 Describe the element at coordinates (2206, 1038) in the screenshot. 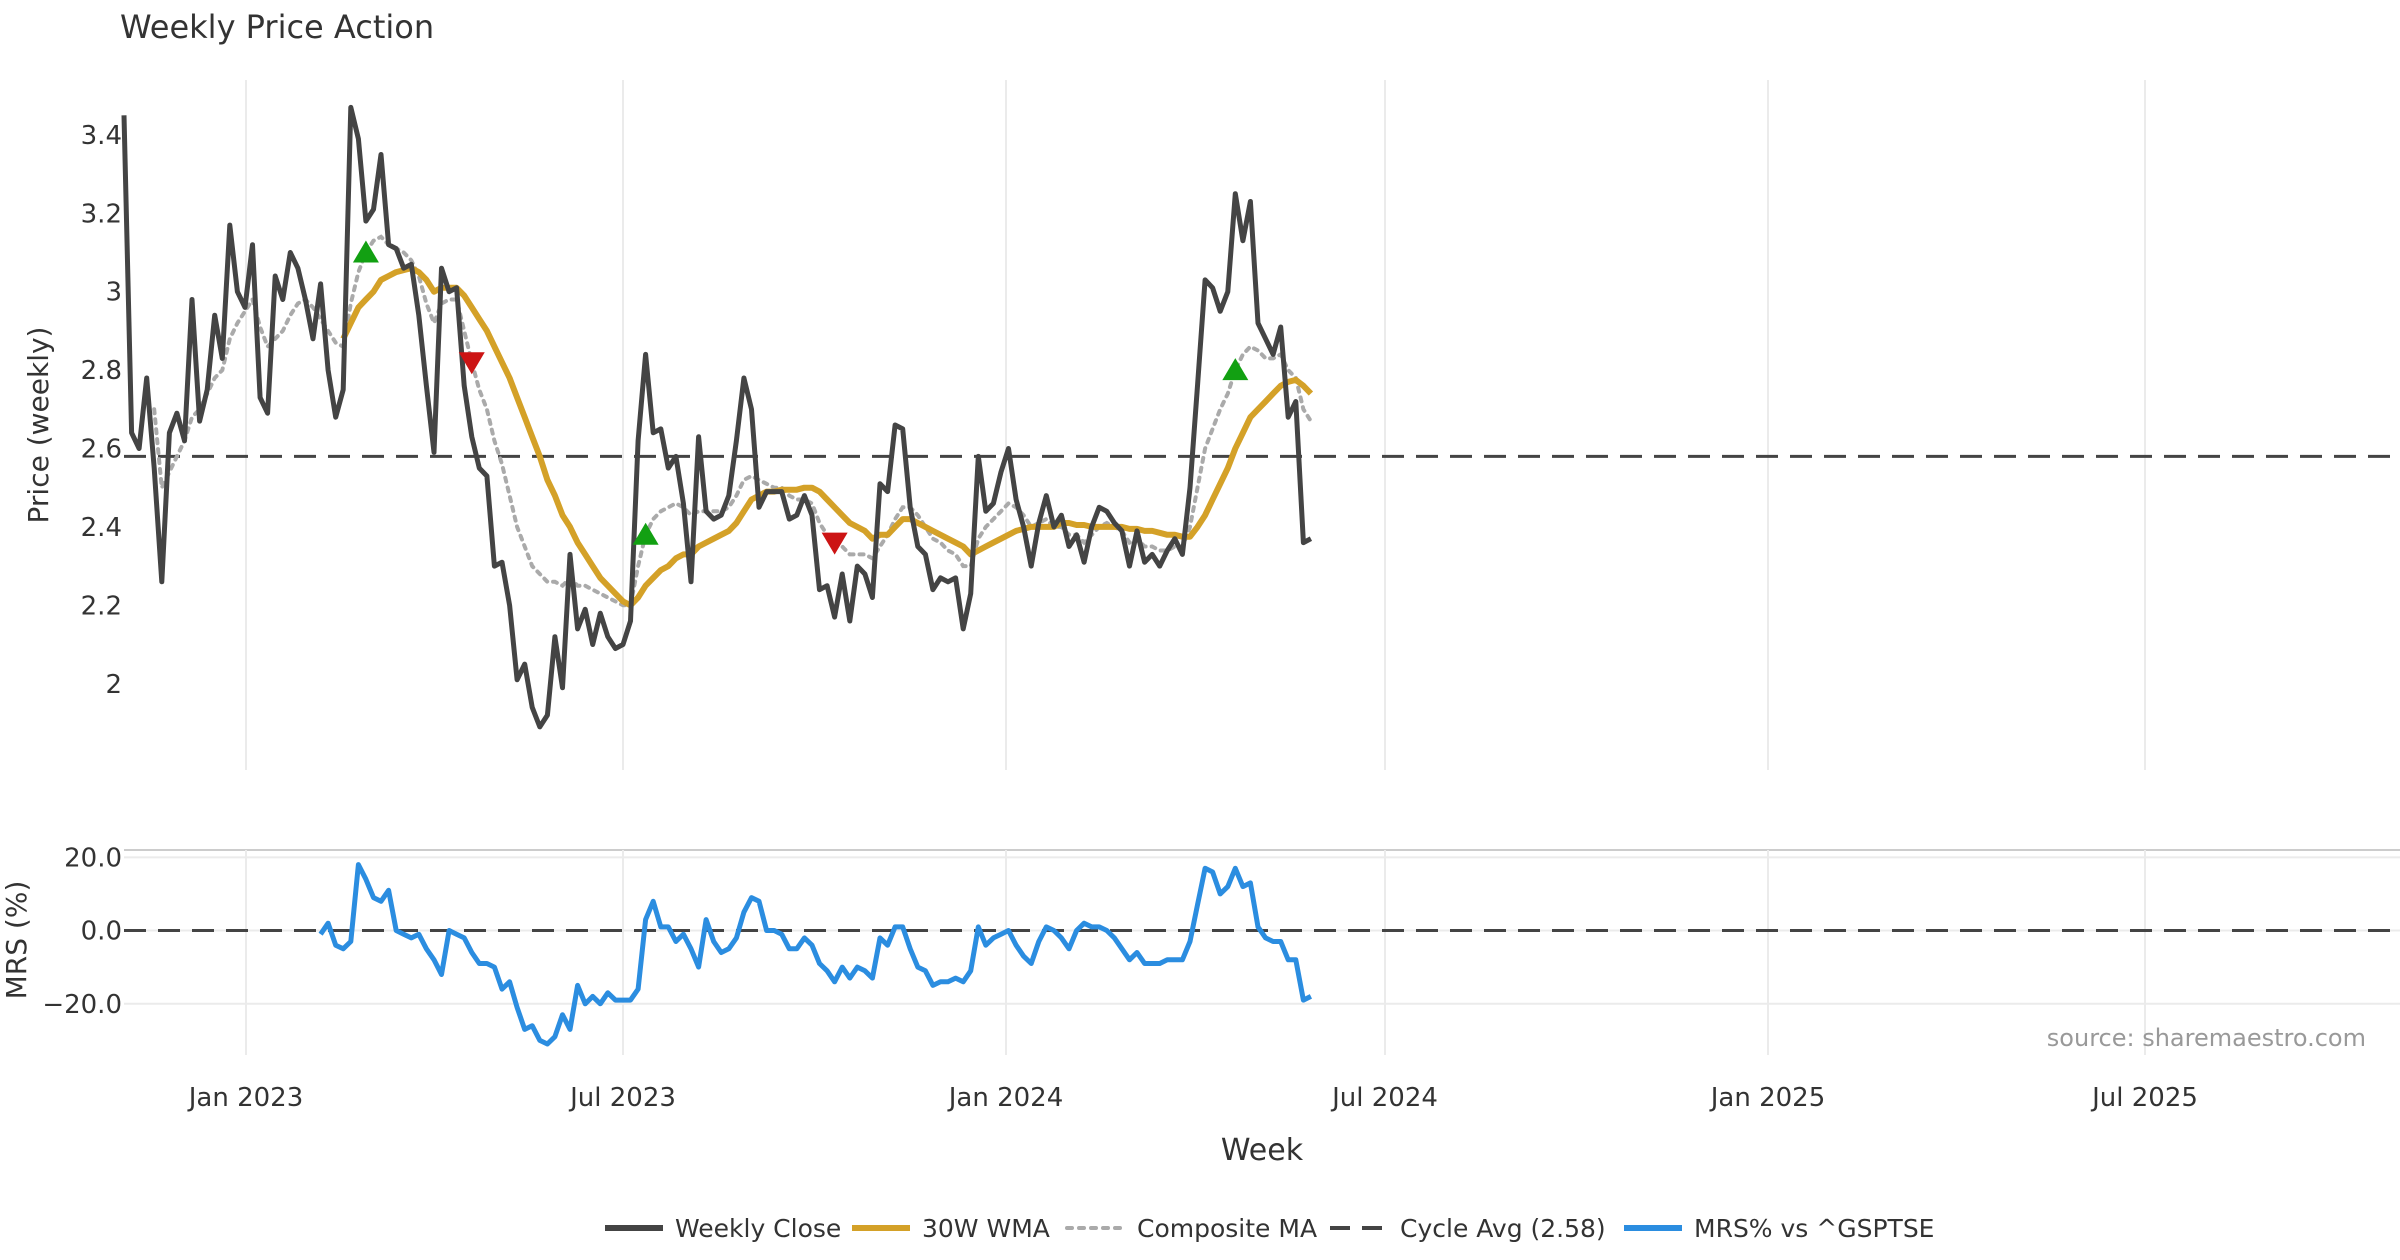

I see `source-label: source: sharemaestro.com` at that location.